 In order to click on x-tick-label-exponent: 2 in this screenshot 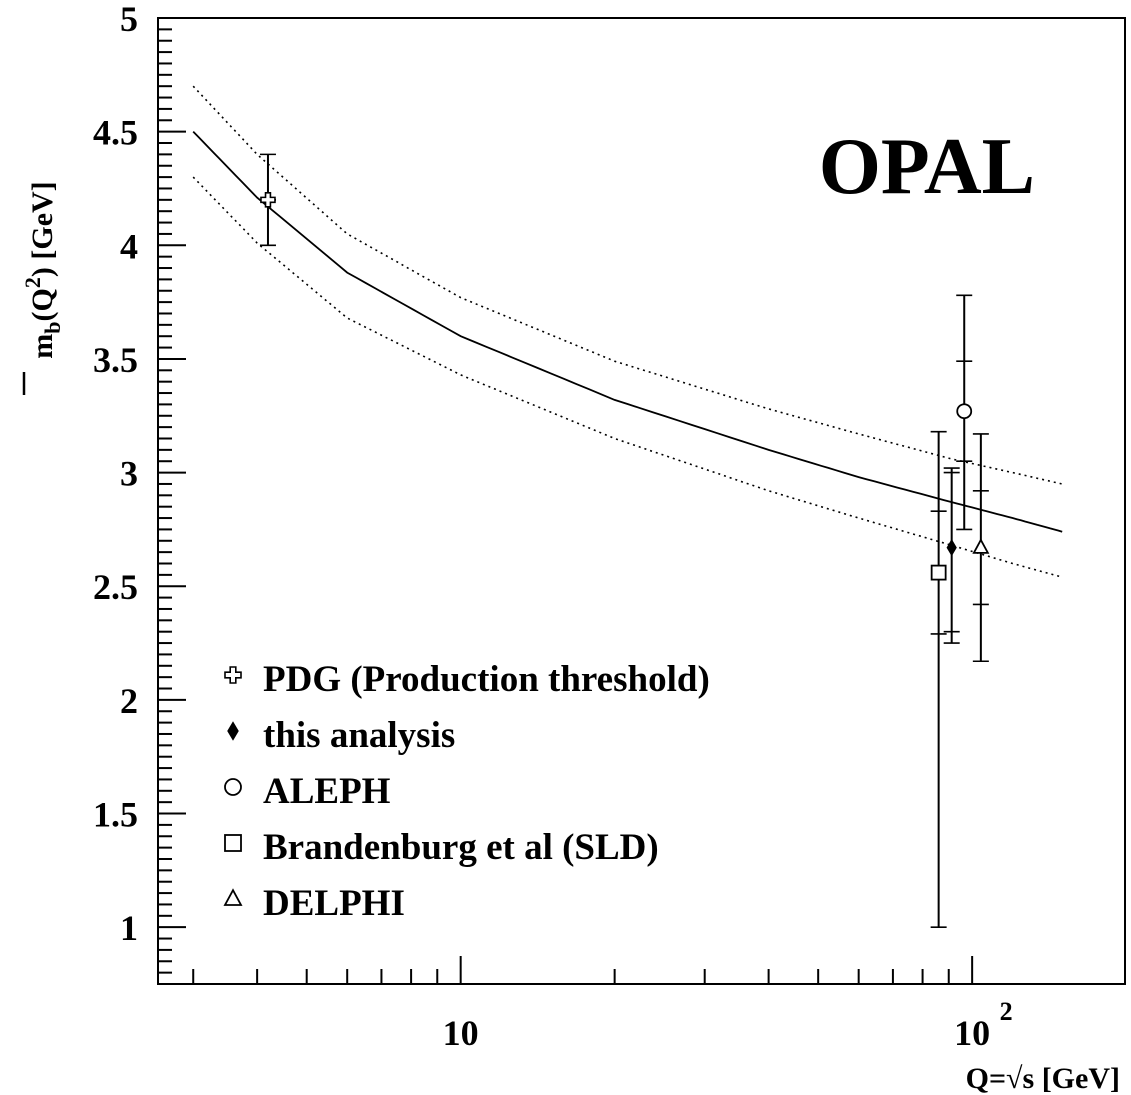, I will do `click(1006, 1011)`.